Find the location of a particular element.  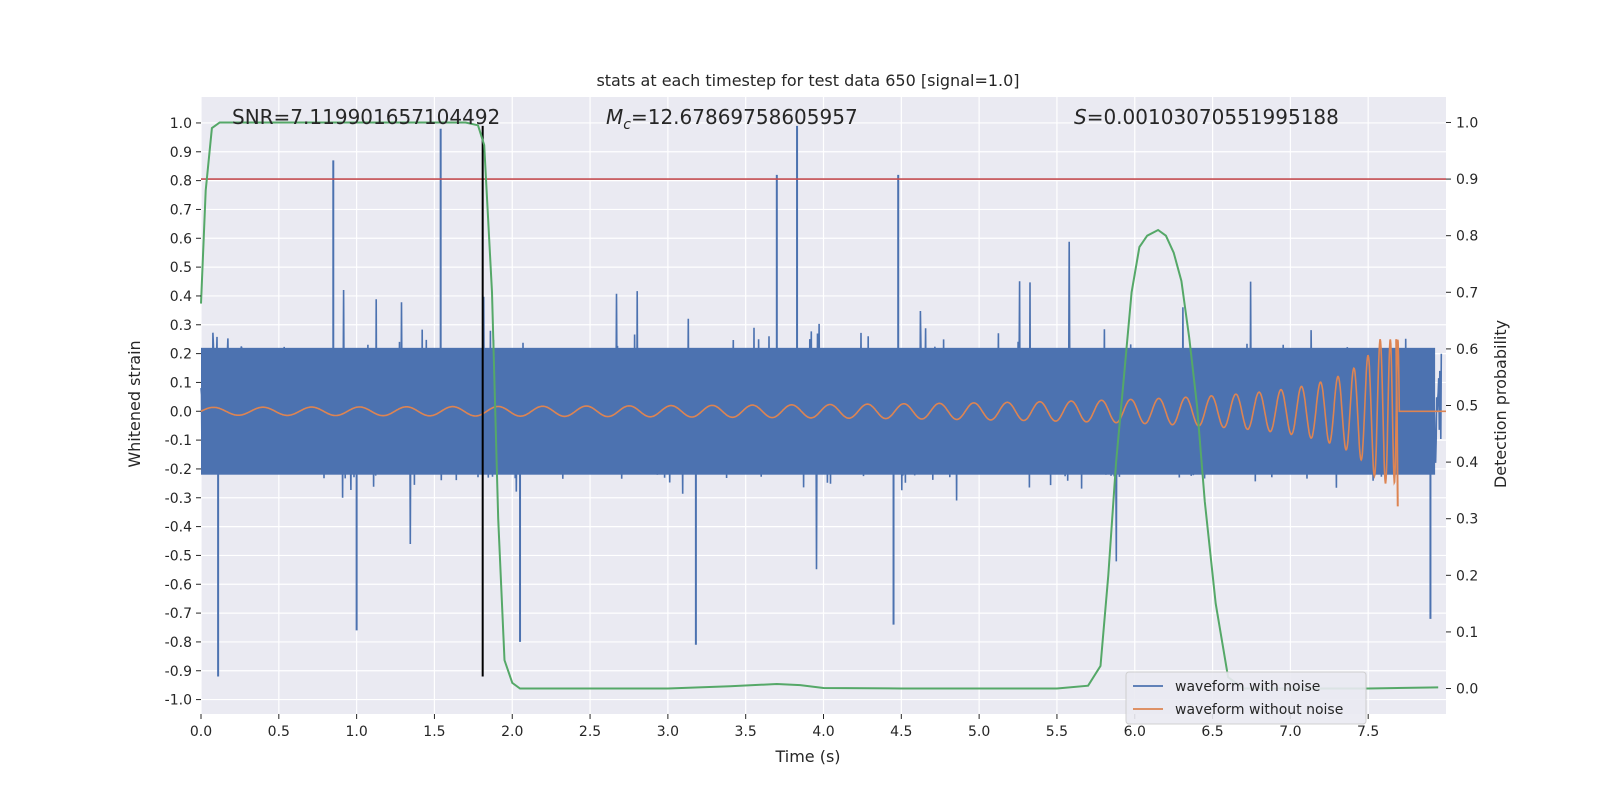

y2-tick-label: 0.2 is located at coordinates (1467, 576).